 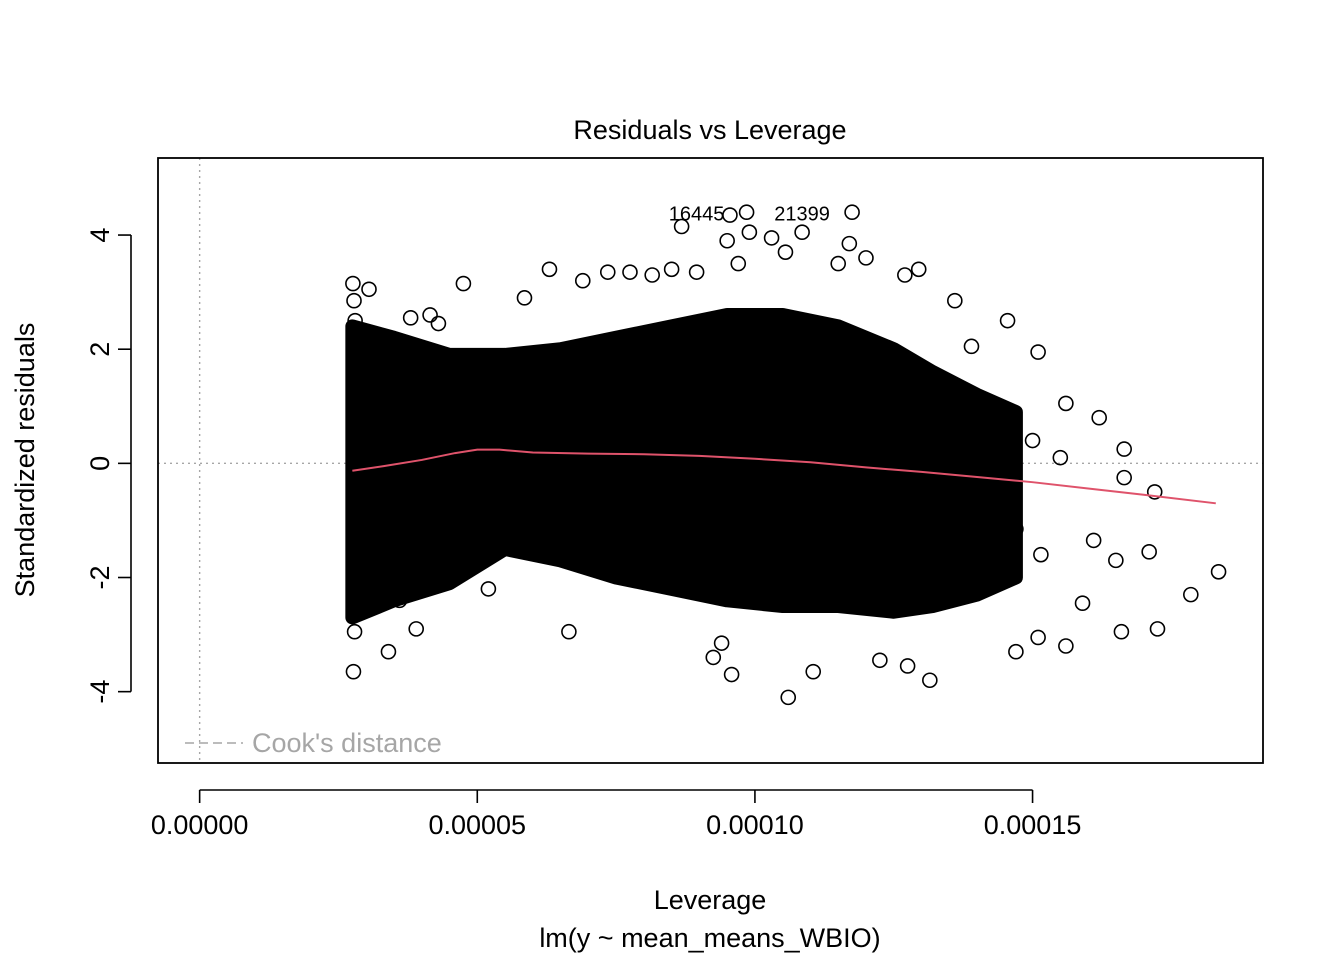 I want to click on legend-label: Cook's distance, so click(x=347, y=743).